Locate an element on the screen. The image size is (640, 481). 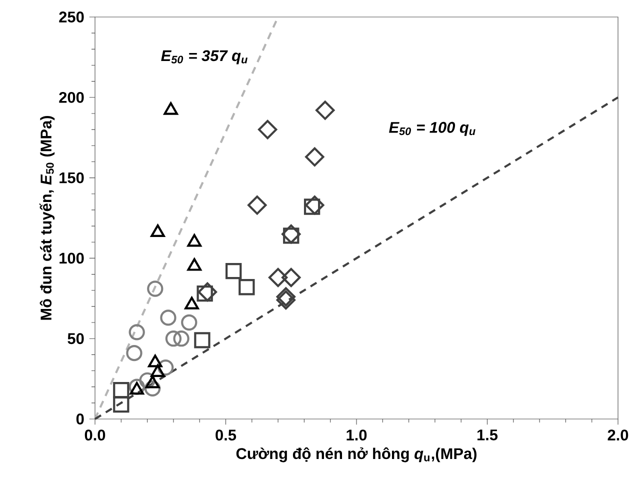
x-axis-title: Cường độ nén nở hông q$_{u}$,(MPa) is located at coordinates (356, 454).